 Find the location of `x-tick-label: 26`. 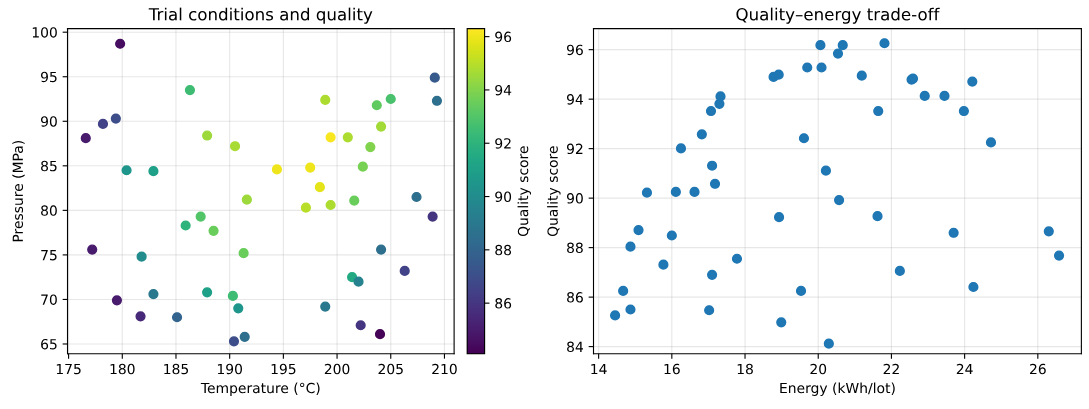

x-tick-label: 26 is located at coordinates (1038, 369).